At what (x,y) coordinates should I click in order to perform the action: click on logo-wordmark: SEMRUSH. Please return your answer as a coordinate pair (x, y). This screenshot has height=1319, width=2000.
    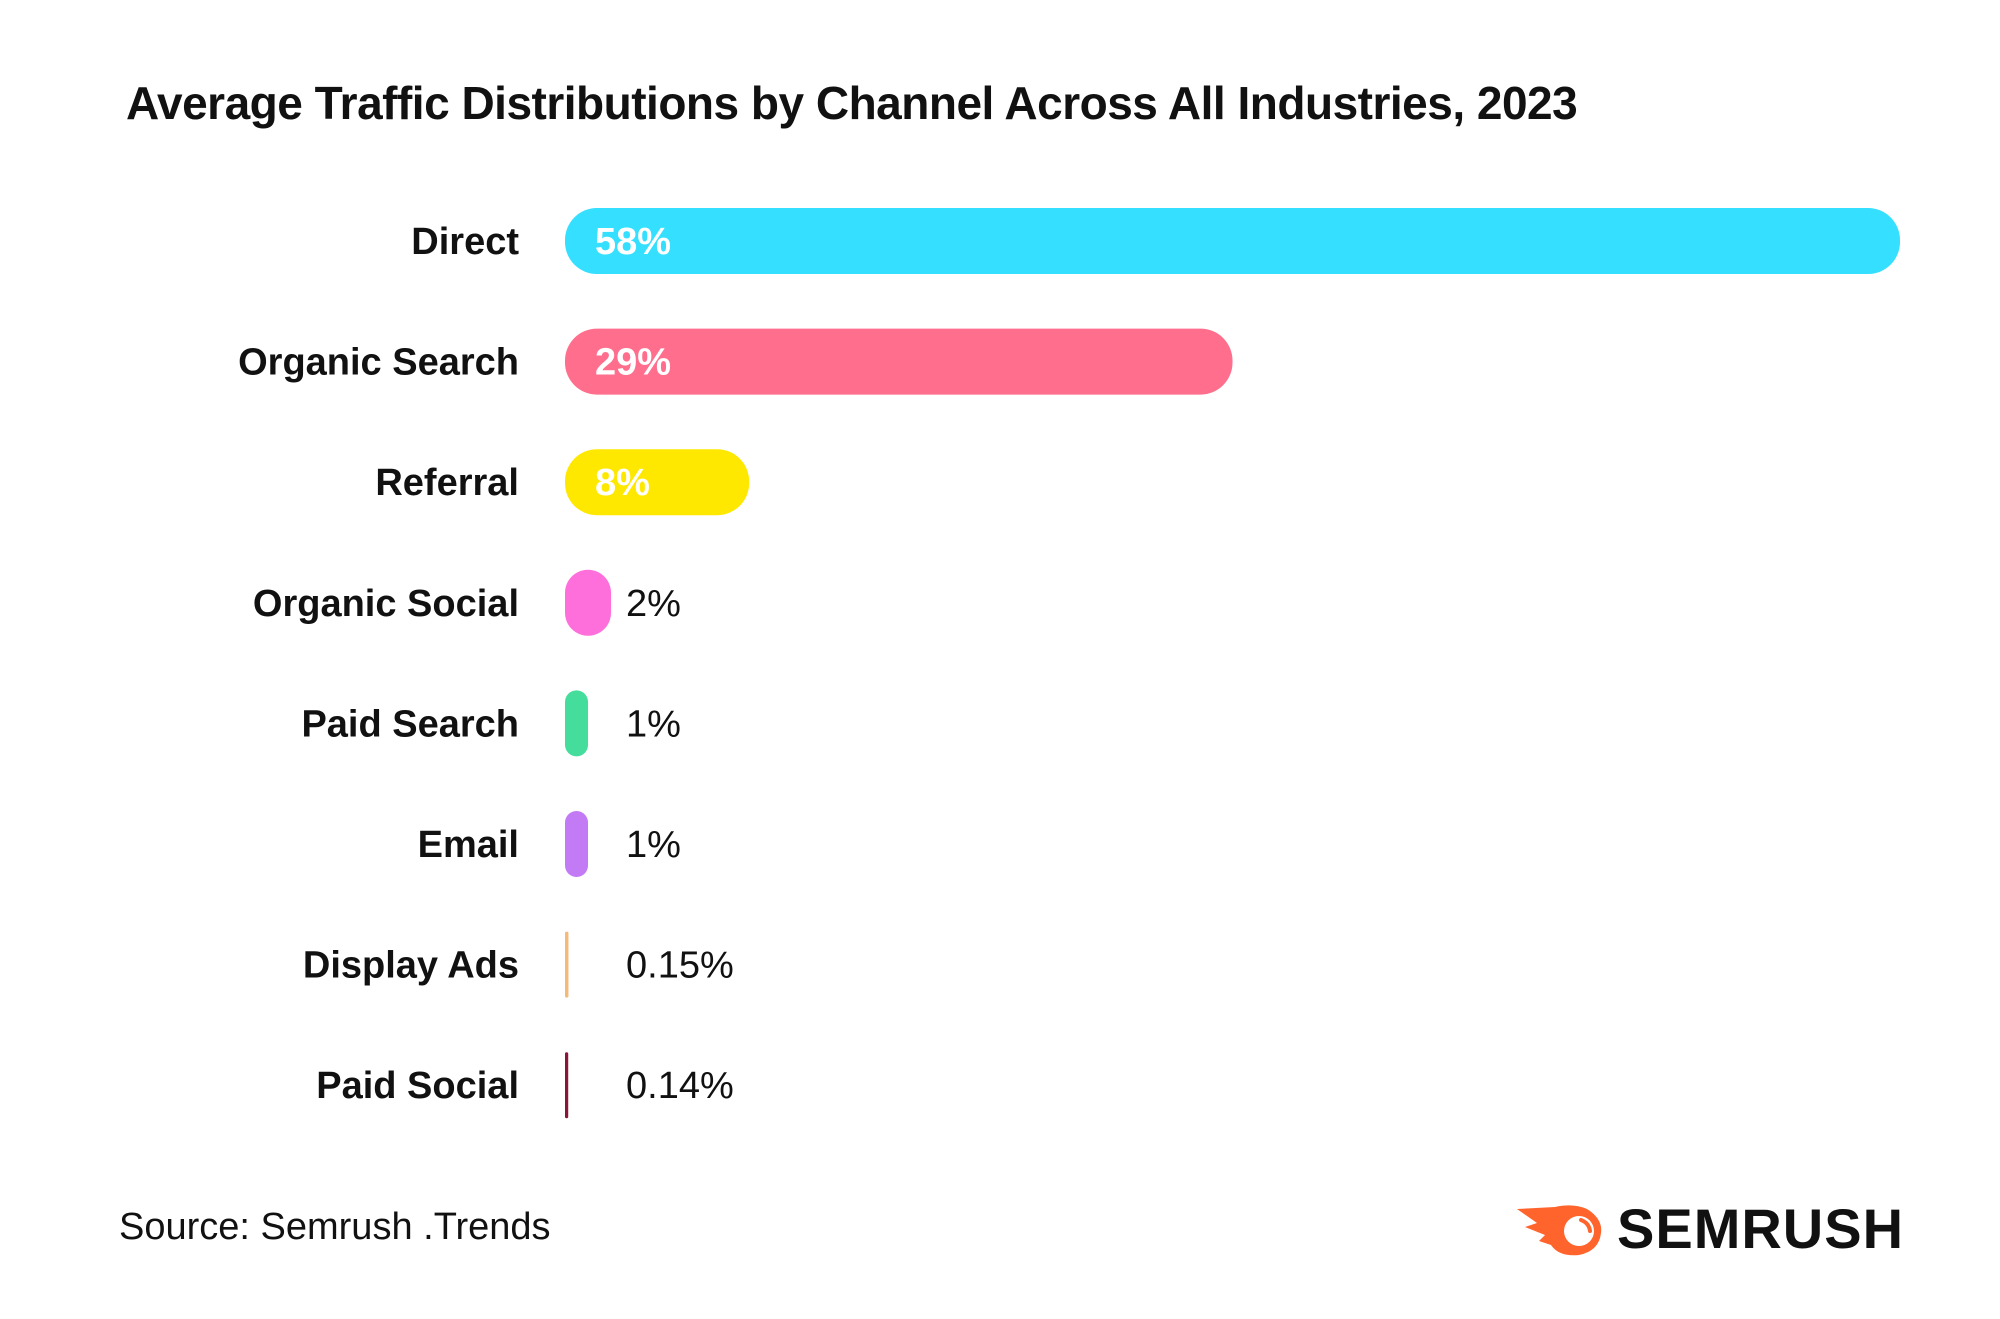
    Looking at the image, I should click on (1761, 1228).